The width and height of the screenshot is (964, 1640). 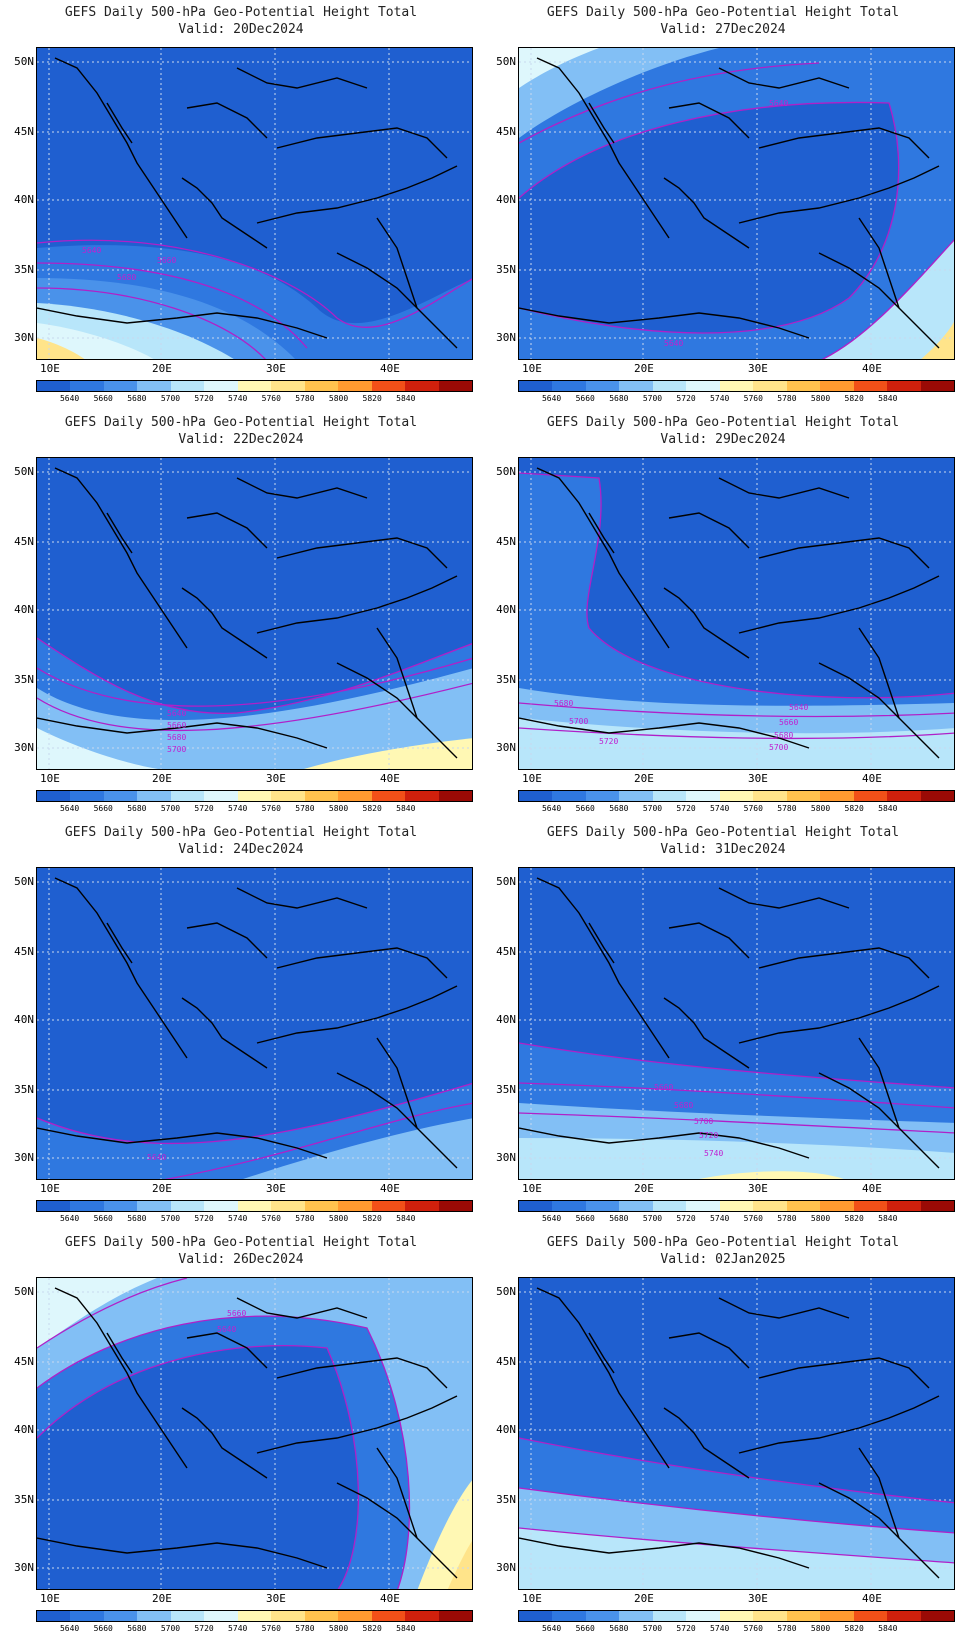 I want to click on map-plot: 5660 5640, so click(x=254, y=1433).